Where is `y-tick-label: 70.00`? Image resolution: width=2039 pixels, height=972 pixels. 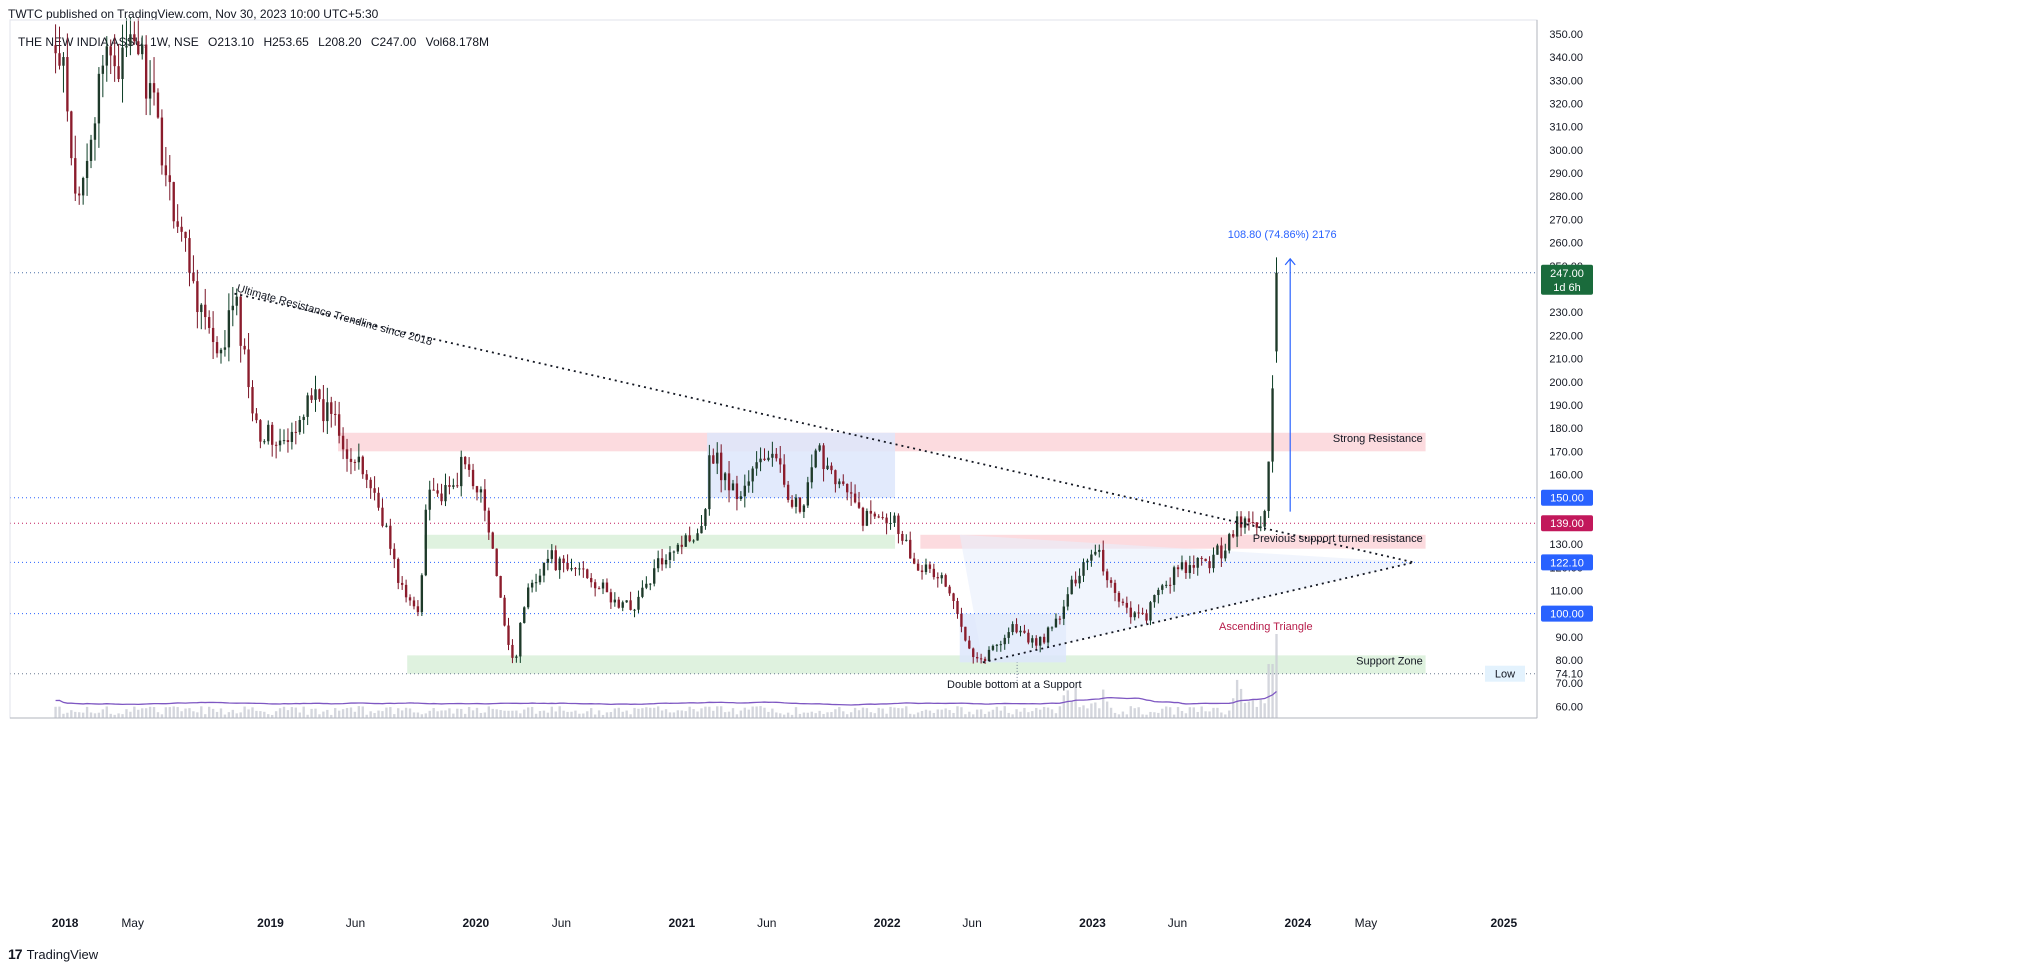 y-tick-label: 70.00 is located at coordinates (1569, 684).